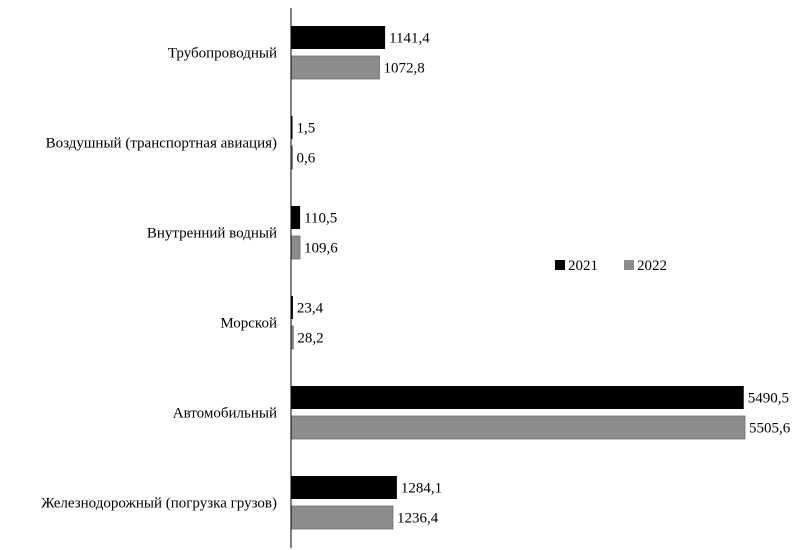  Describe the element at coordinates (770, 429) in the screenshot. I see `data-label: 5505,6` at that location.